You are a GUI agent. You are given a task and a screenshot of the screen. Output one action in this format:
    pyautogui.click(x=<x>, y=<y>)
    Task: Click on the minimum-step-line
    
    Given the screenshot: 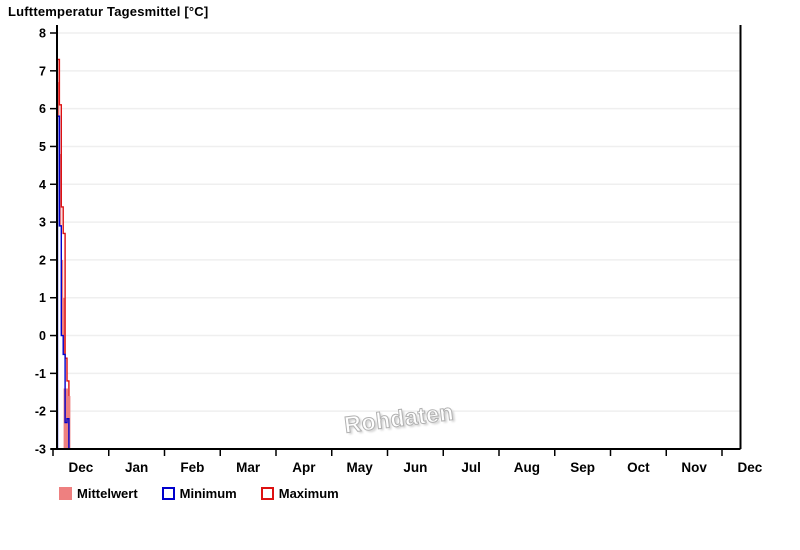 What is the action you would take?
    pyautogui.click(x=63, y=282)
    